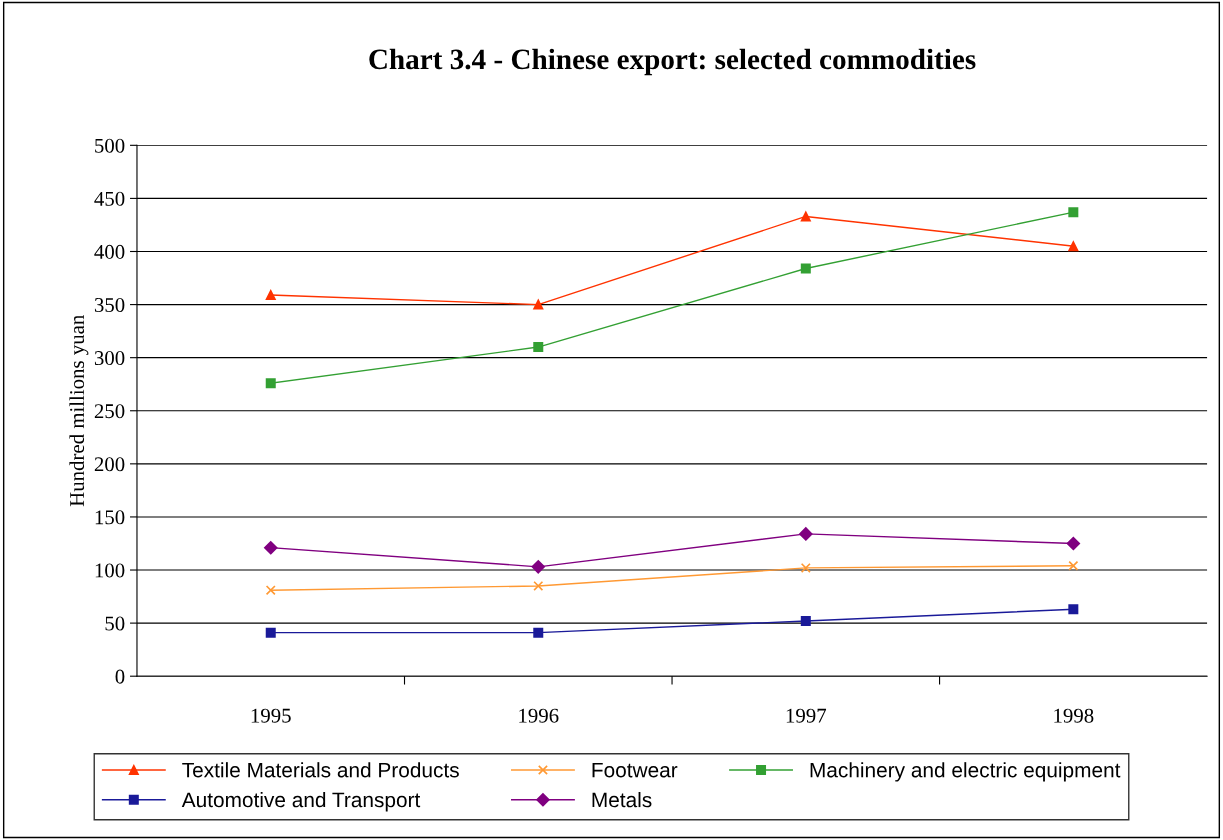 The height and width of the screenshot is (840, 1223). What do you see at coordinates (109, 251) in the screenshot?
I see `y-tick-label: 400` at bounding box center [109, 251].